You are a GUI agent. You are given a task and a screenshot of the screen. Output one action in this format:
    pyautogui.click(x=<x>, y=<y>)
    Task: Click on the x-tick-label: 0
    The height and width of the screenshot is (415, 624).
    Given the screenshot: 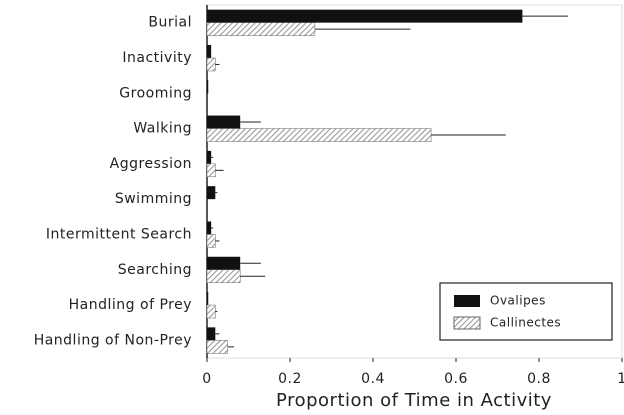 What is the action you would take?
    pyautogui.click(x=206, y=379)
    